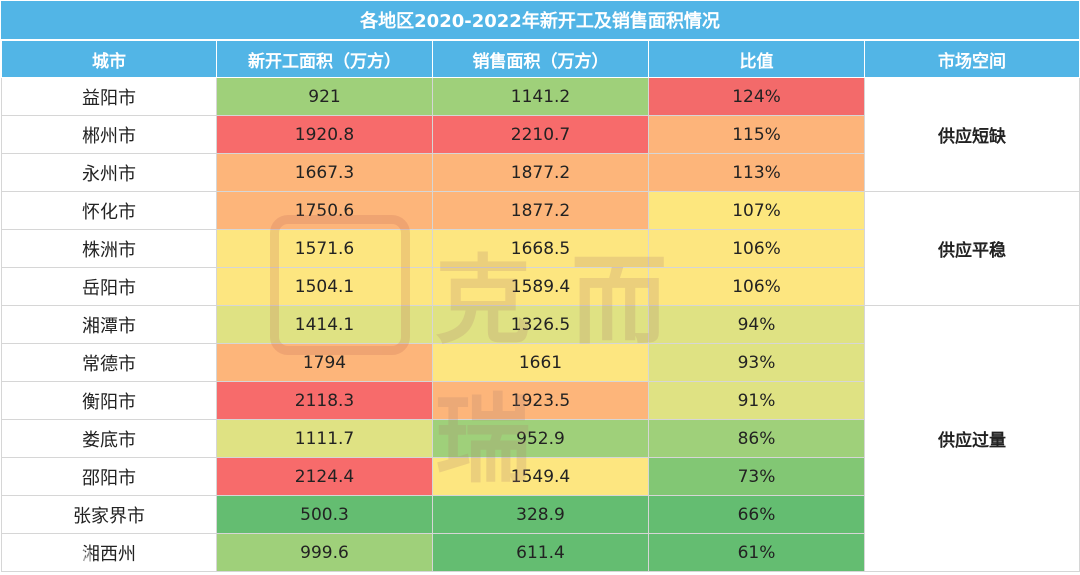 The width and height of the screenshot is (1080, 575). What do you see at coordinates (324, 286) in the screenshot?
I see `new-start-area-cell: 1504.1` at bounding box center [324, 286].